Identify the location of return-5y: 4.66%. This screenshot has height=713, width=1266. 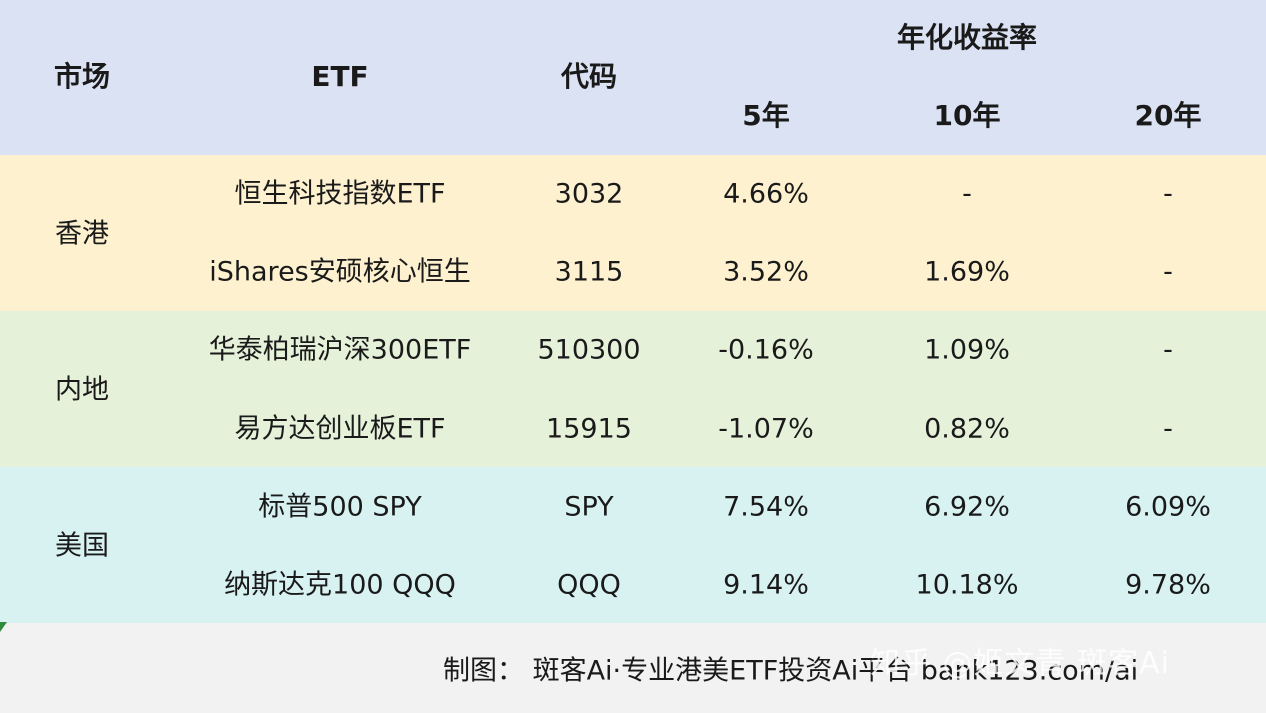
(766, 194).